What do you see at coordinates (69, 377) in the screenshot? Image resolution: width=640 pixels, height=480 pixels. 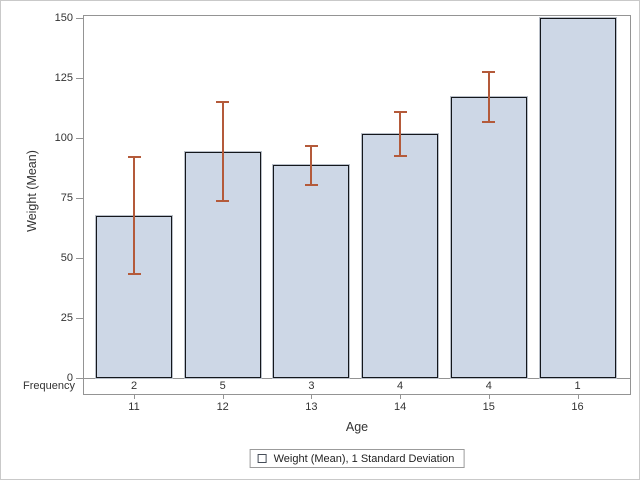 I see `y-axis-tick-label: 0` at bounding box center [69, 377].